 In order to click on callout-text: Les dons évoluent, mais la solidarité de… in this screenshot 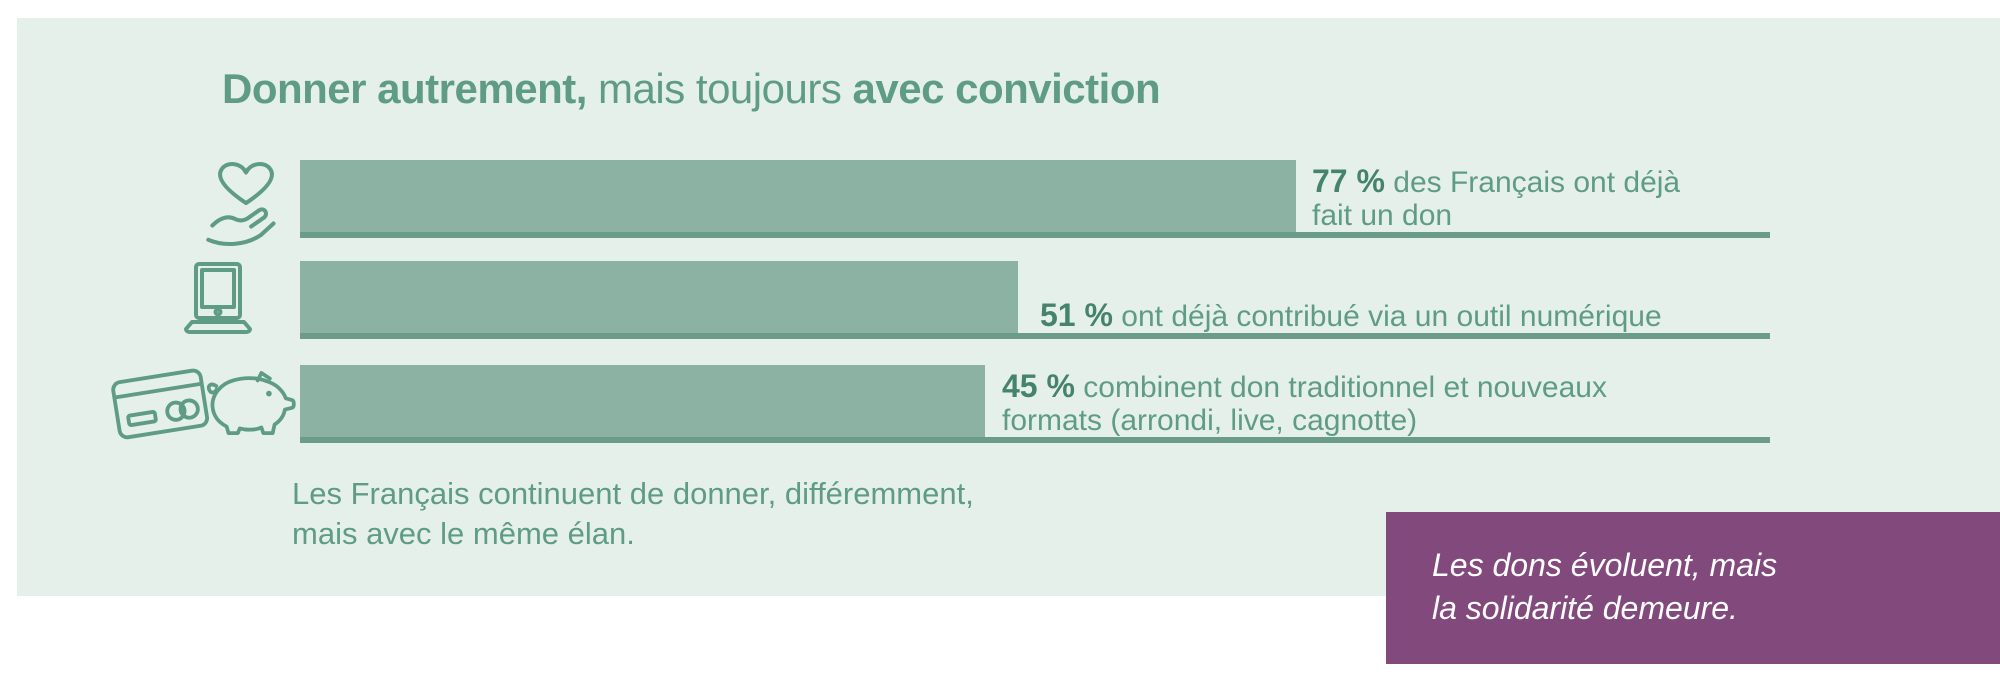, I will do `click(1716, 587)`.